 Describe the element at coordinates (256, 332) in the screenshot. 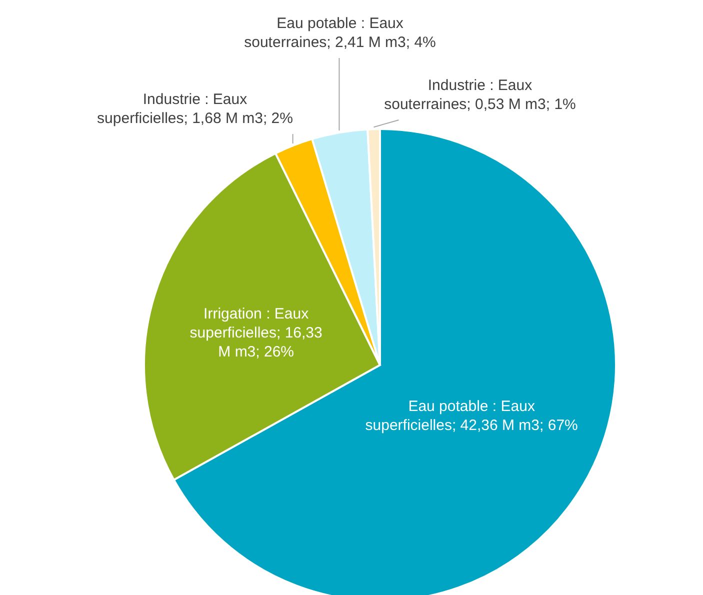

I see `slice-label: Irrigation : Eaux superficielles; 16,33 M m3; 26%` at that location.